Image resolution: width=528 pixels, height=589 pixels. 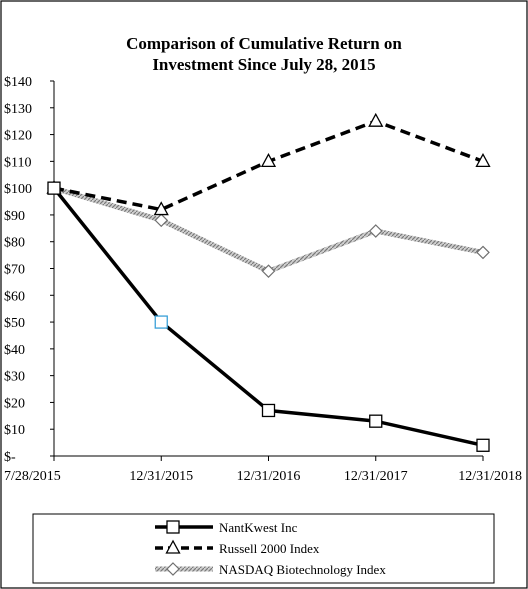 I want to click on y-tick-label: $120, so click(x=18, y=136).